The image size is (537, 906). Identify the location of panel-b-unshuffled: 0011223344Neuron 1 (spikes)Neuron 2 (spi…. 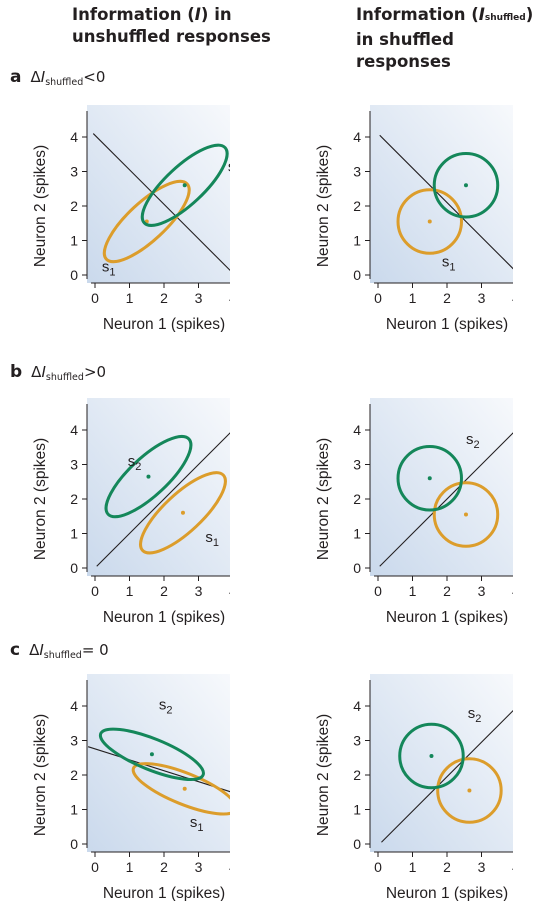
(127, 511).